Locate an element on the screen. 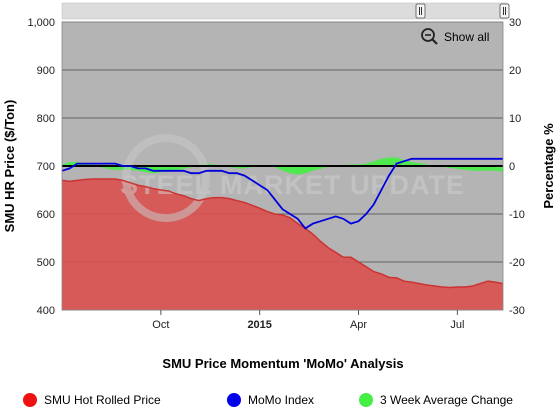 The image size is (560, 412). y-tick-label: 600 is located at coordinates (46, 215).